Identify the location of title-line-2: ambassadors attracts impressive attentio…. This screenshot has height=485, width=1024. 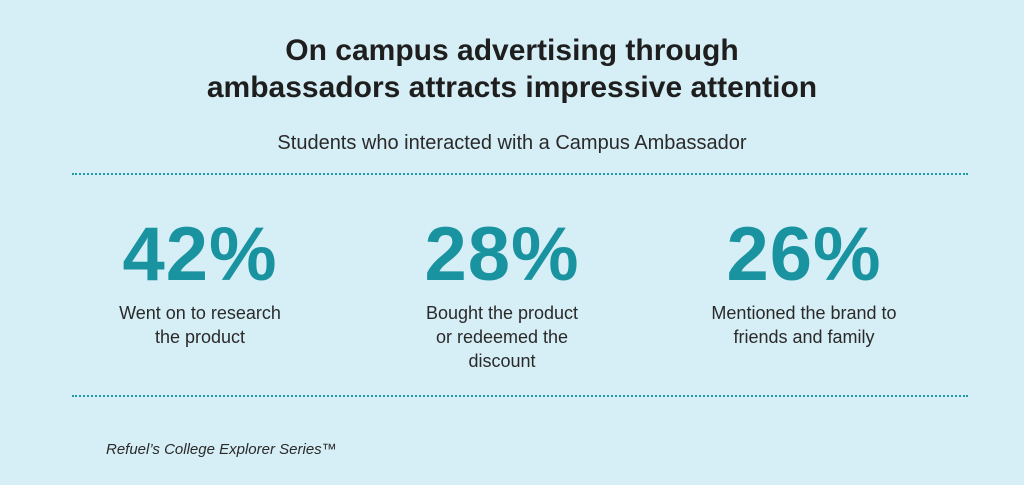
(512, 87).